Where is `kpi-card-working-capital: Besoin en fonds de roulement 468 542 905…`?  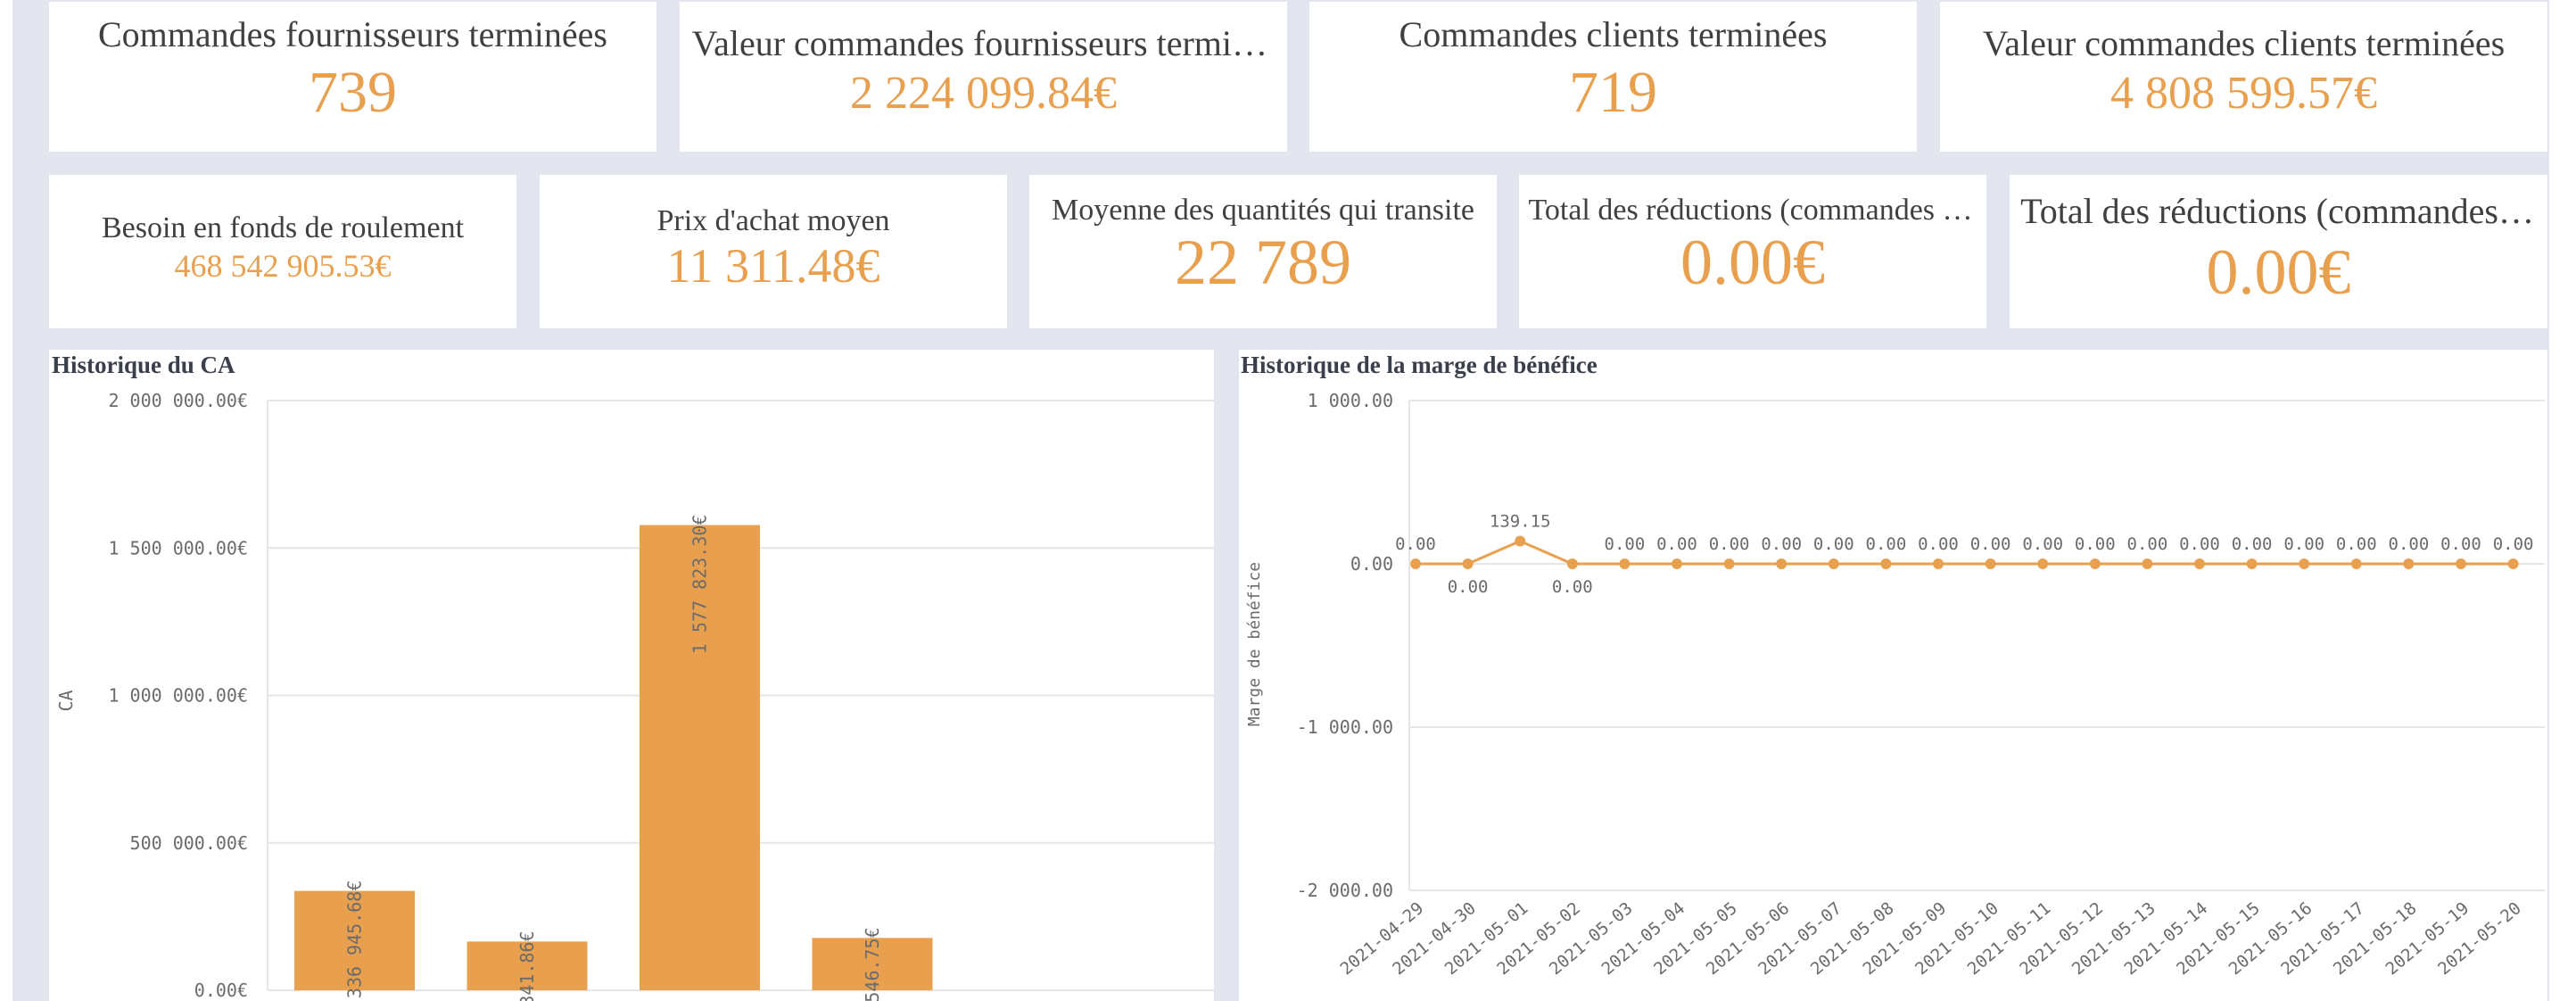
kpi-card-working-capital: Besoin en fonds de roulement 468 542 905… is located at coordinates (282, 252).